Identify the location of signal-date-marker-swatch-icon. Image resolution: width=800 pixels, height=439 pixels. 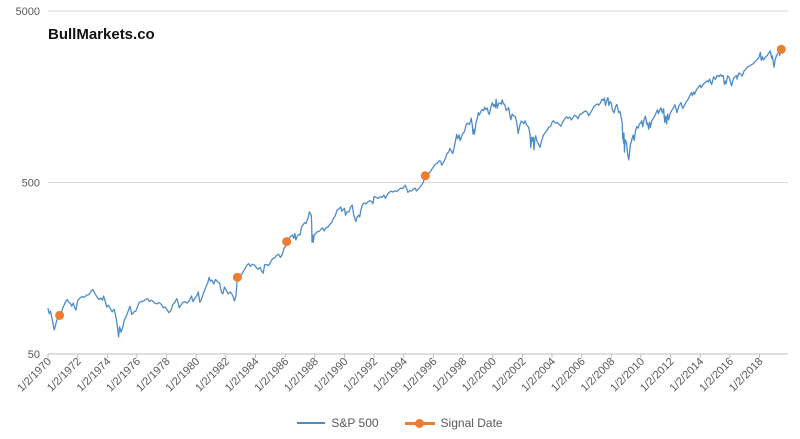
(419, 423).